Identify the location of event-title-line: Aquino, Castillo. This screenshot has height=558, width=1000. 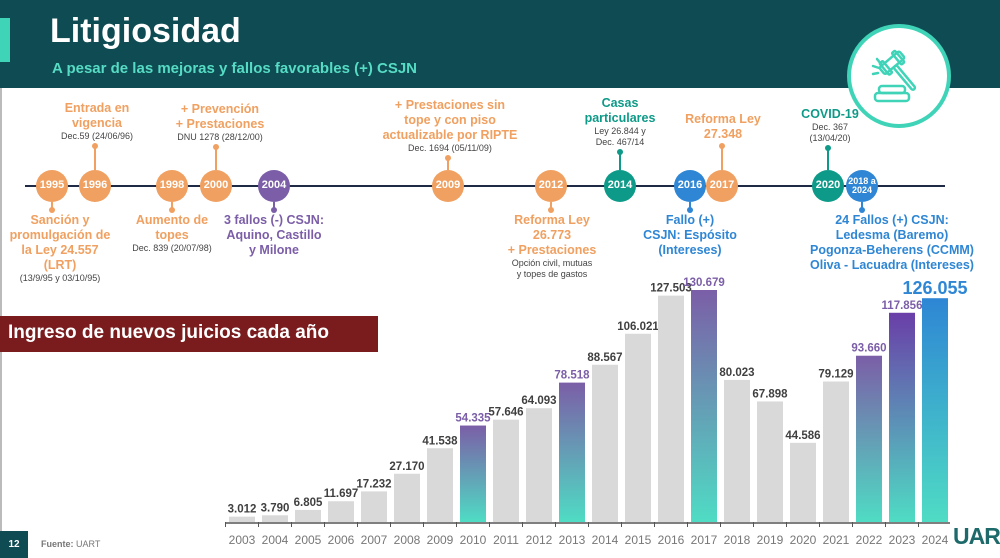
(274, 235).